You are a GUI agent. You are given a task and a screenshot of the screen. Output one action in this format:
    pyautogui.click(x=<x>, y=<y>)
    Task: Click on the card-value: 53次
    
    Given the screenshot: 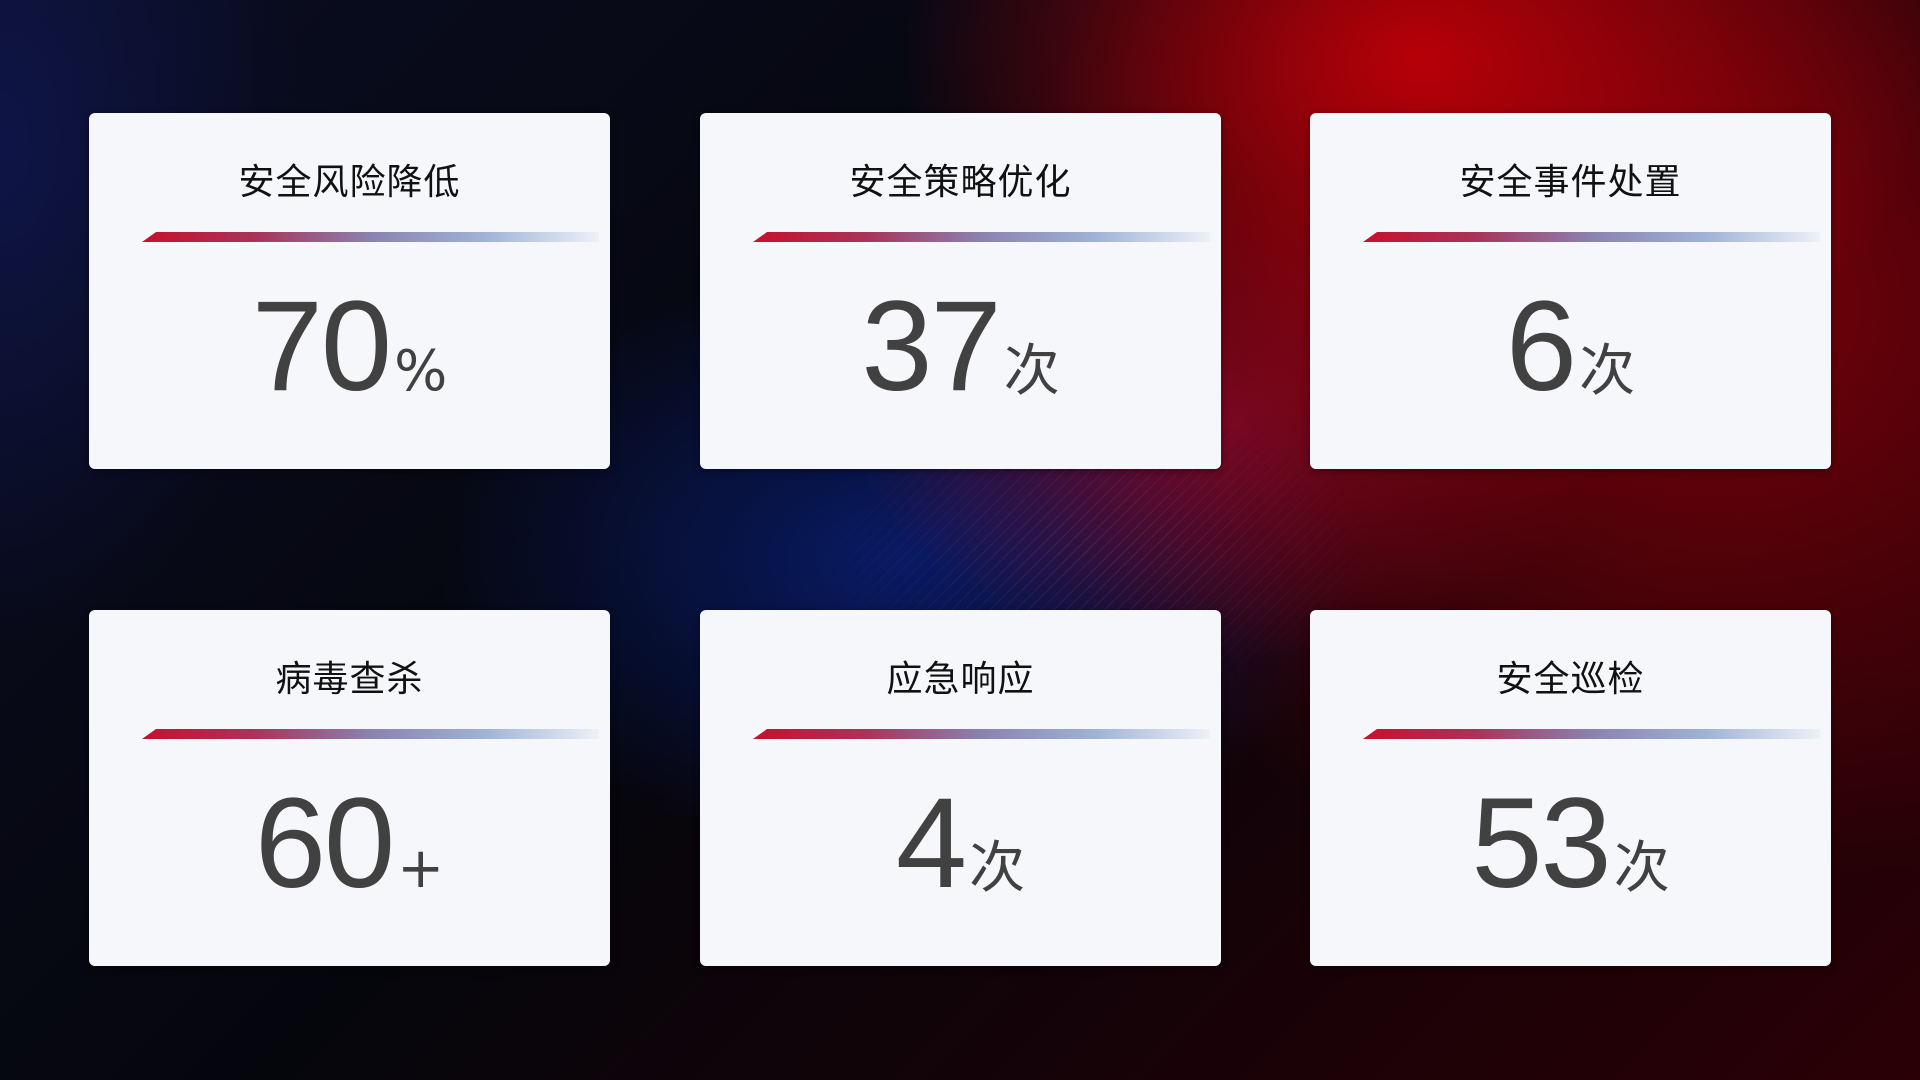 What is the action you would take?
    pyautogui.click(x=1570, y=843)
    